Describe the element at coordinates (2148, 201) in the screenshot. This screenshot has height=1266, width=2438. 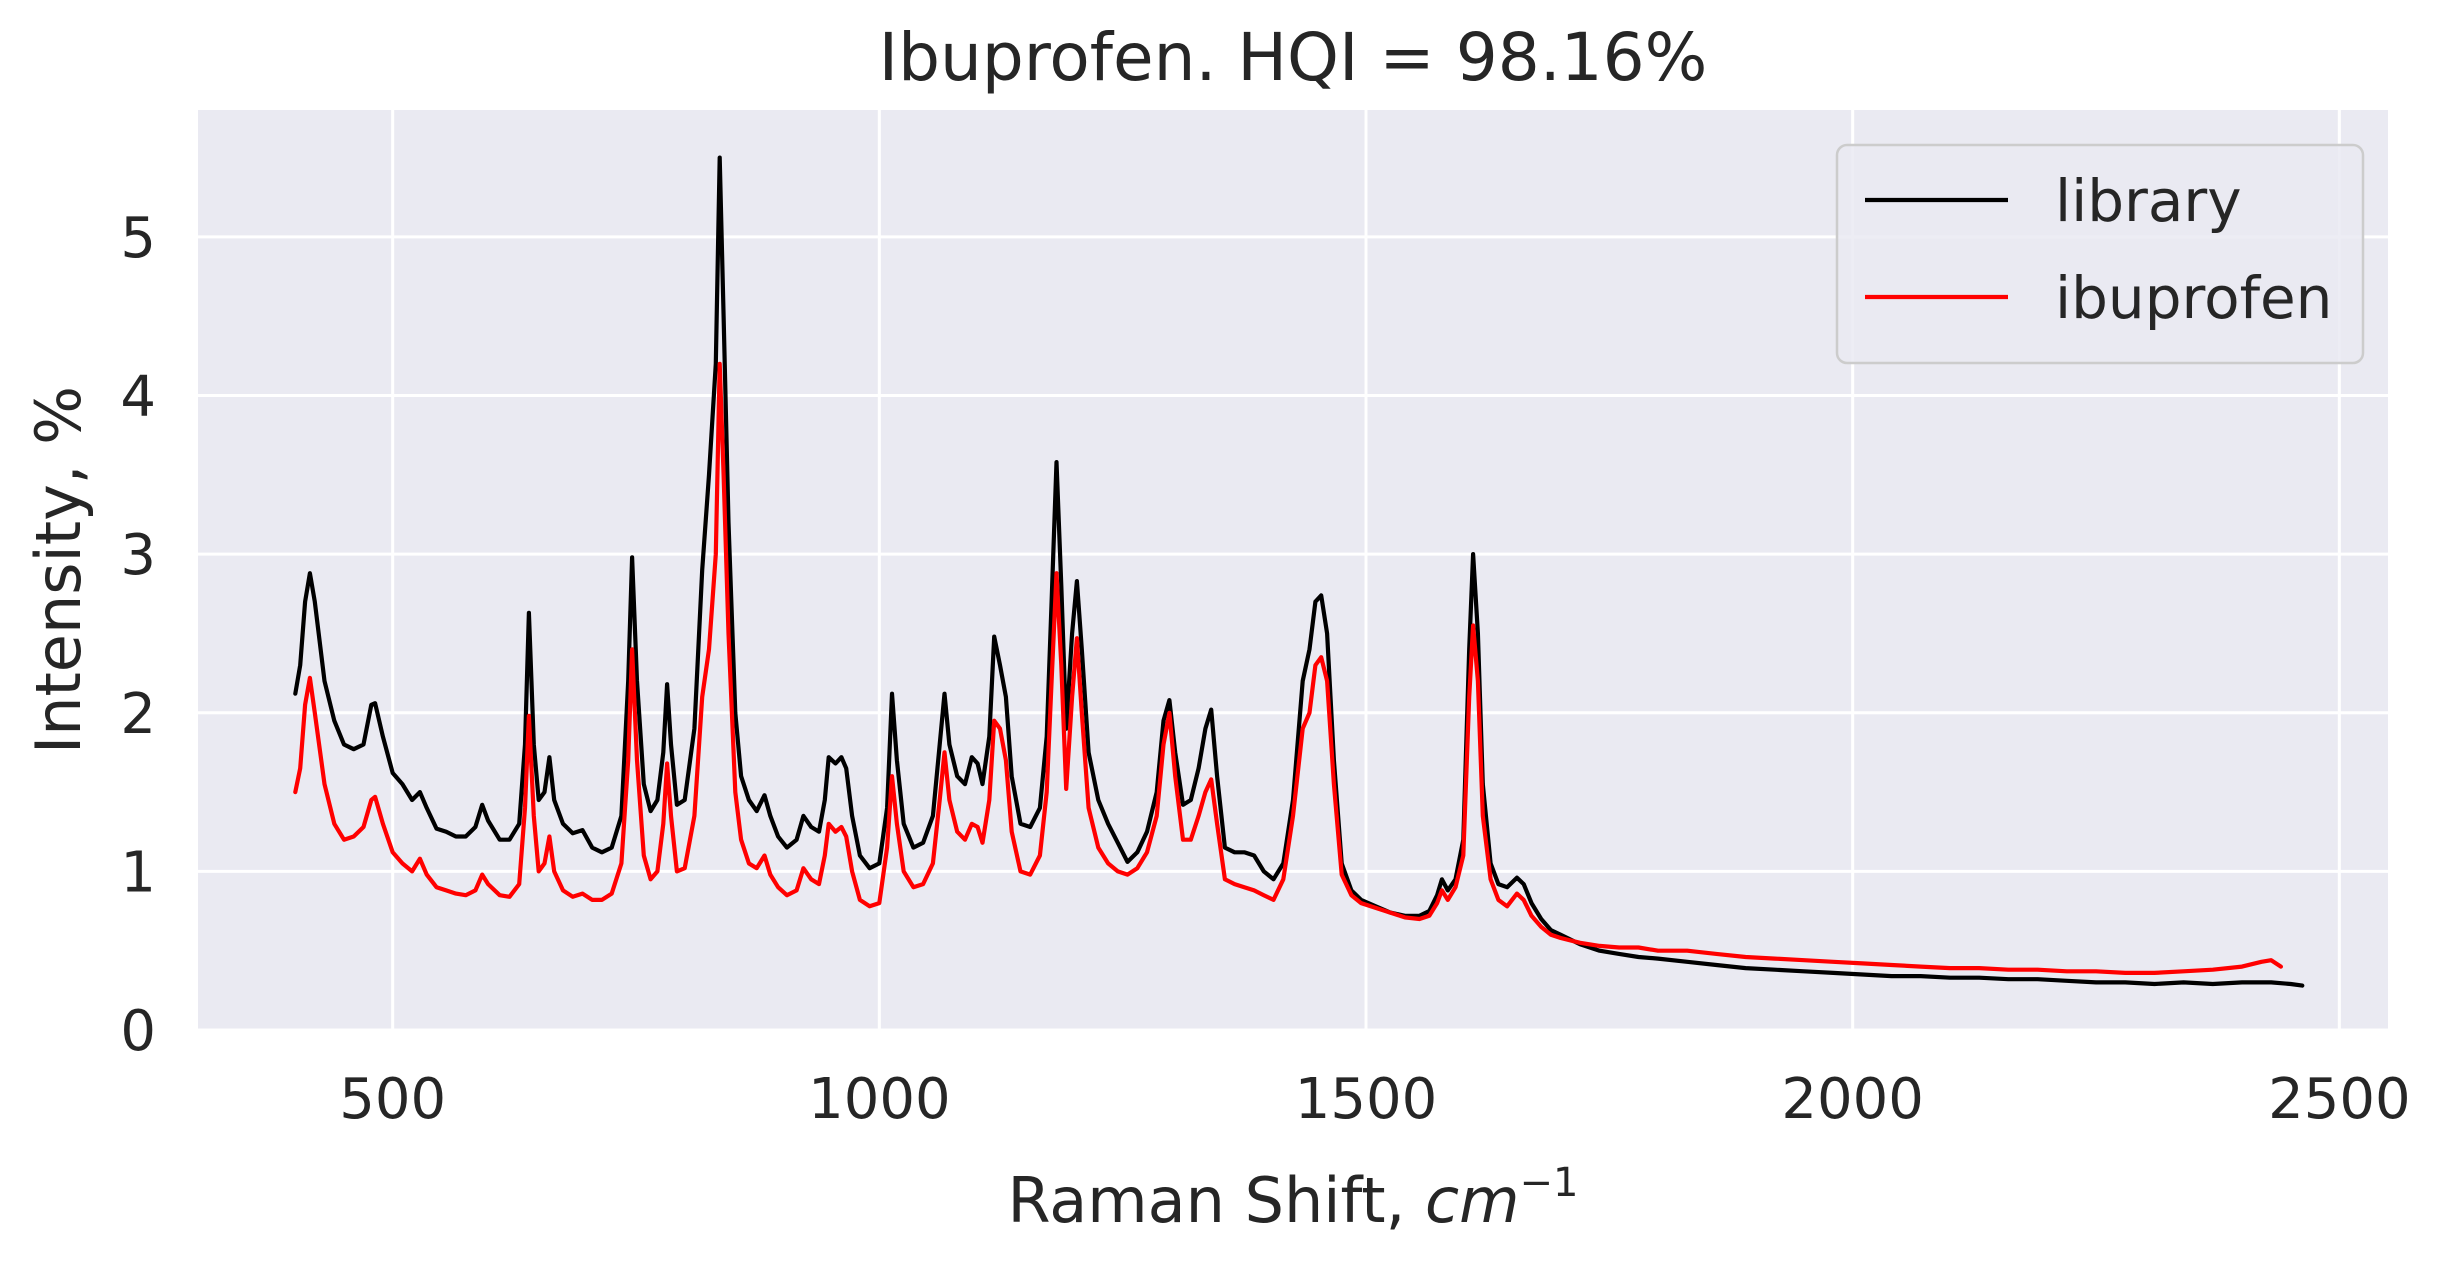
I see `legend-label-library: library` at that location.